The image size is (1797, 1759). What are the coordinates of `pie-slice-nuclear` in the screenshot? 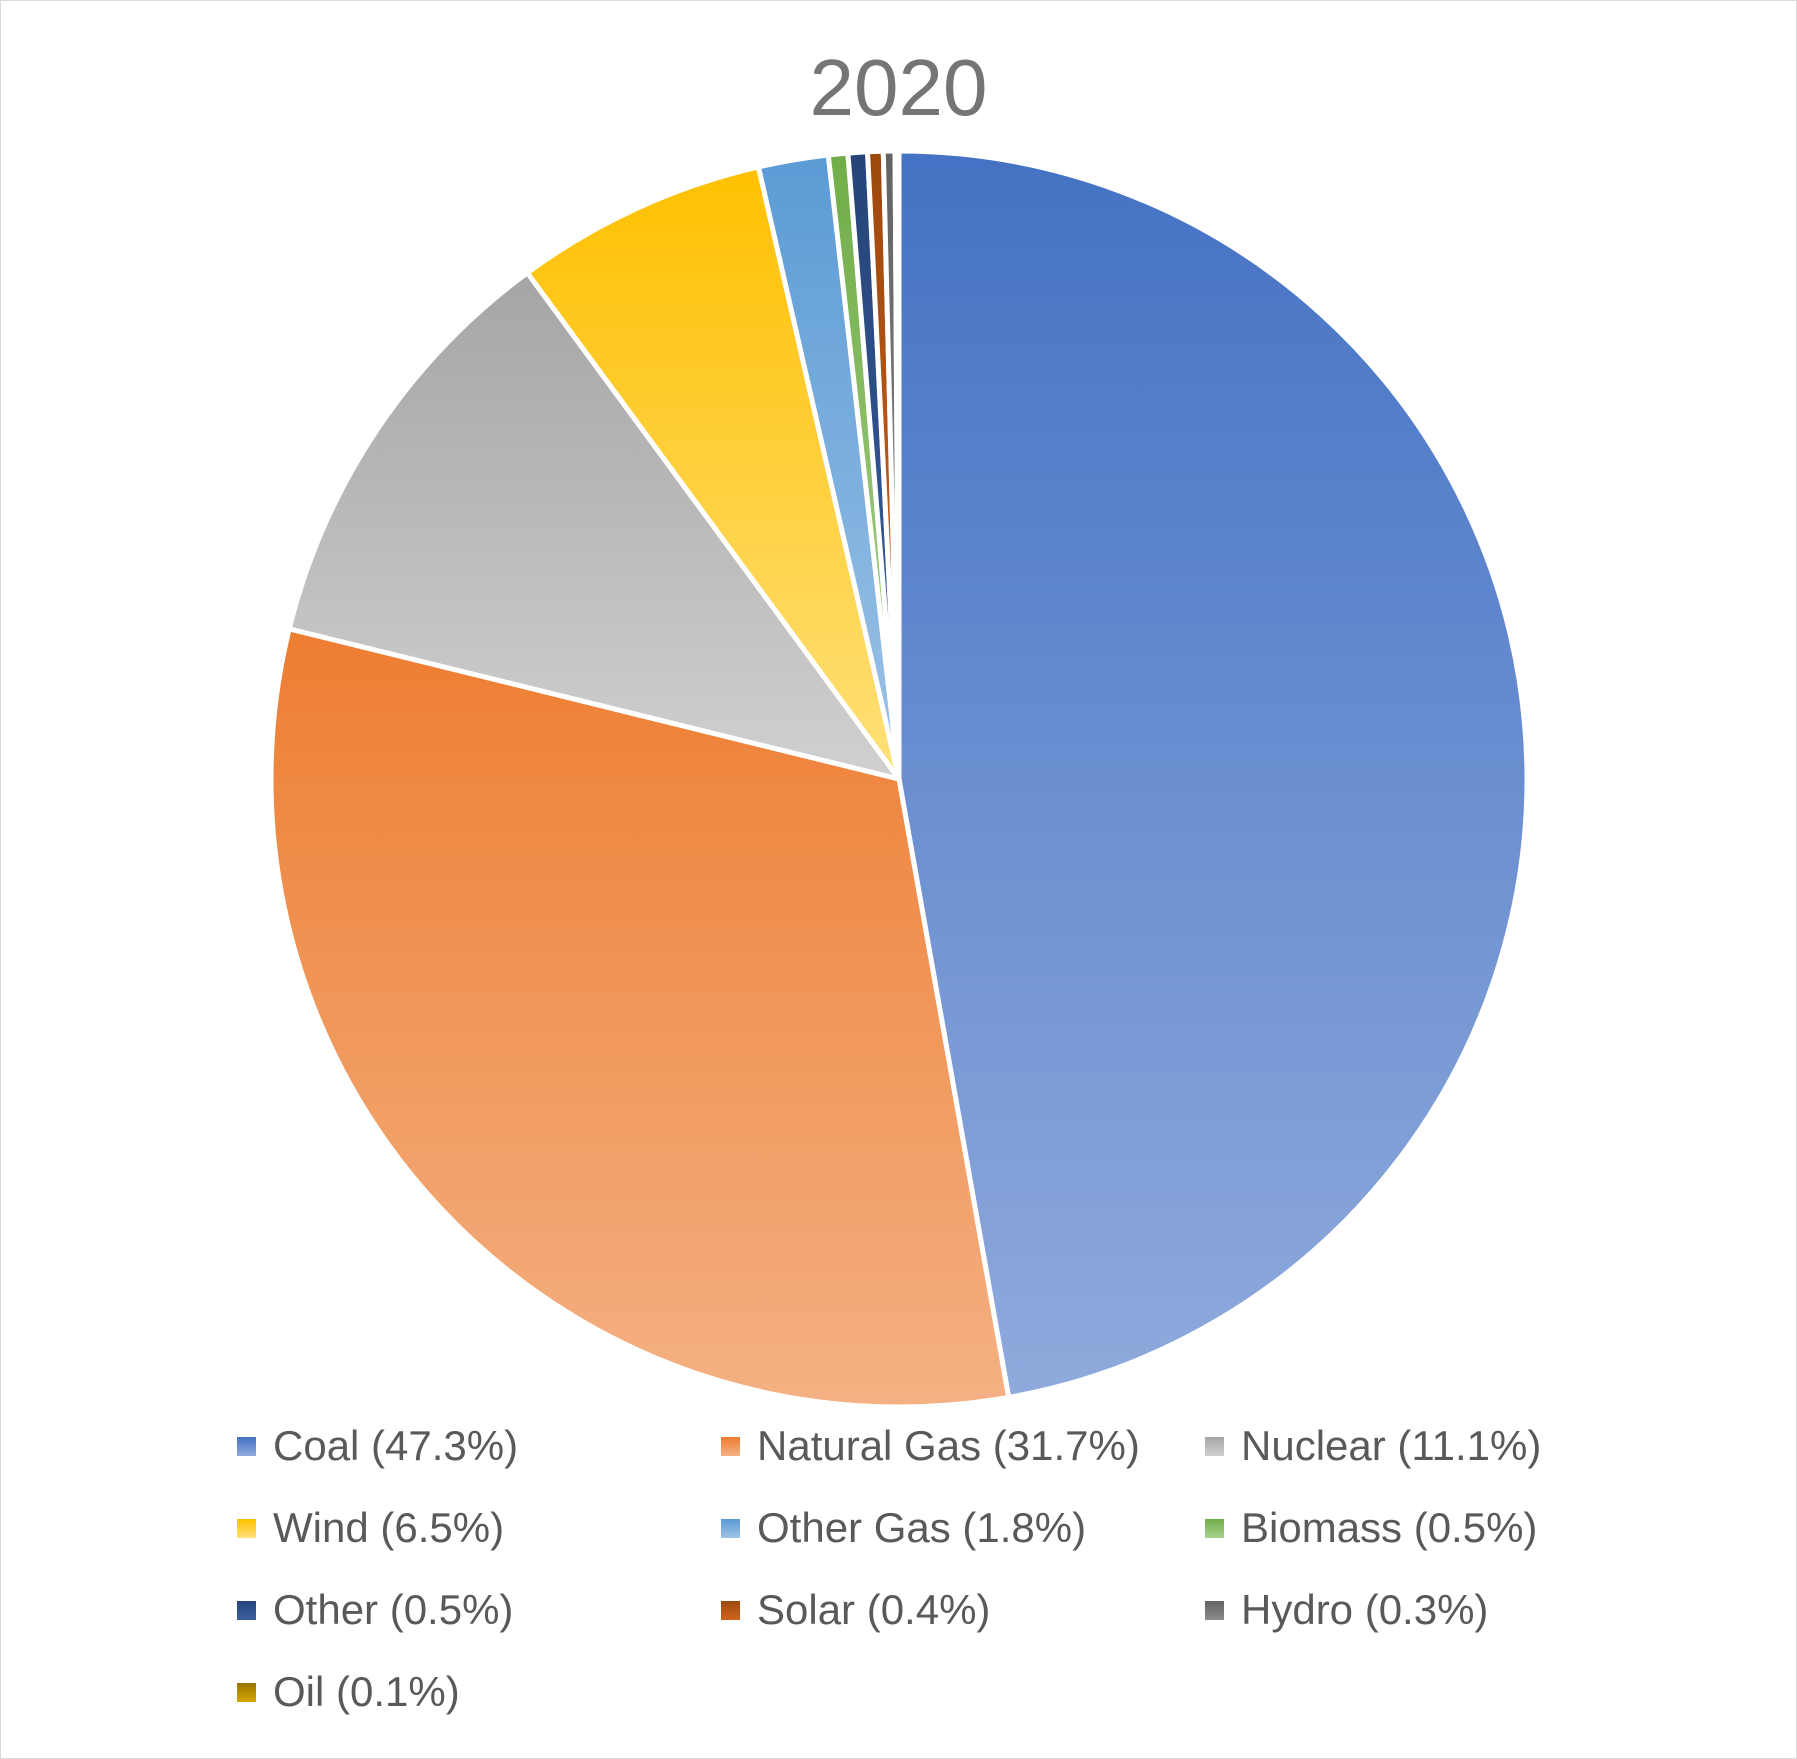 It's located at (594, 526).